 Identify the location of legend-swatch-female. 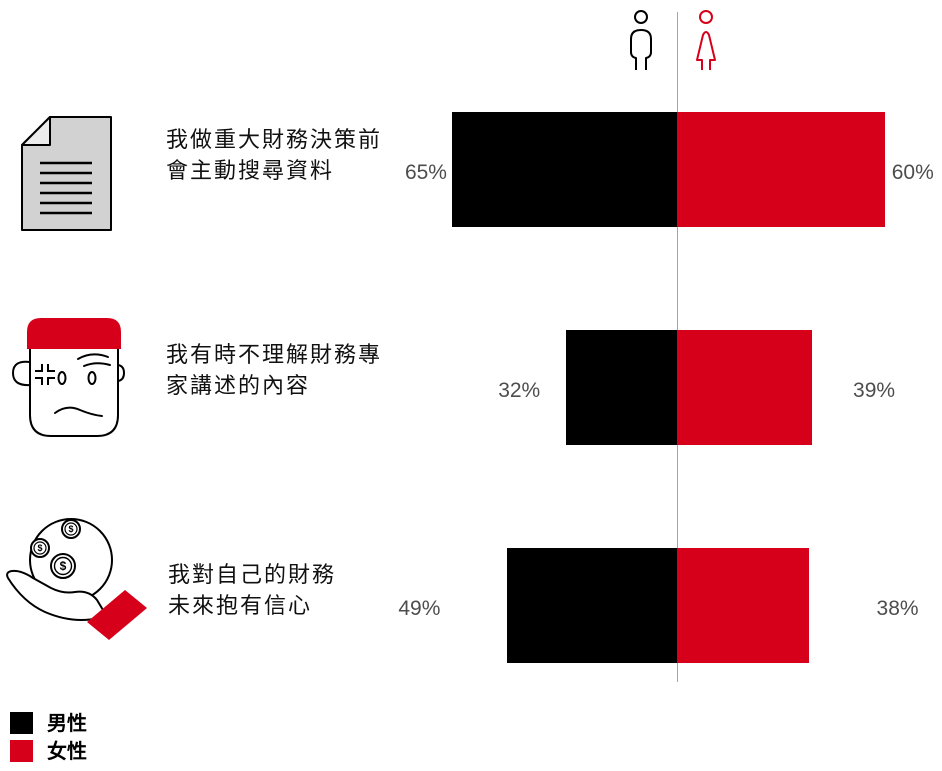
(21, 751).